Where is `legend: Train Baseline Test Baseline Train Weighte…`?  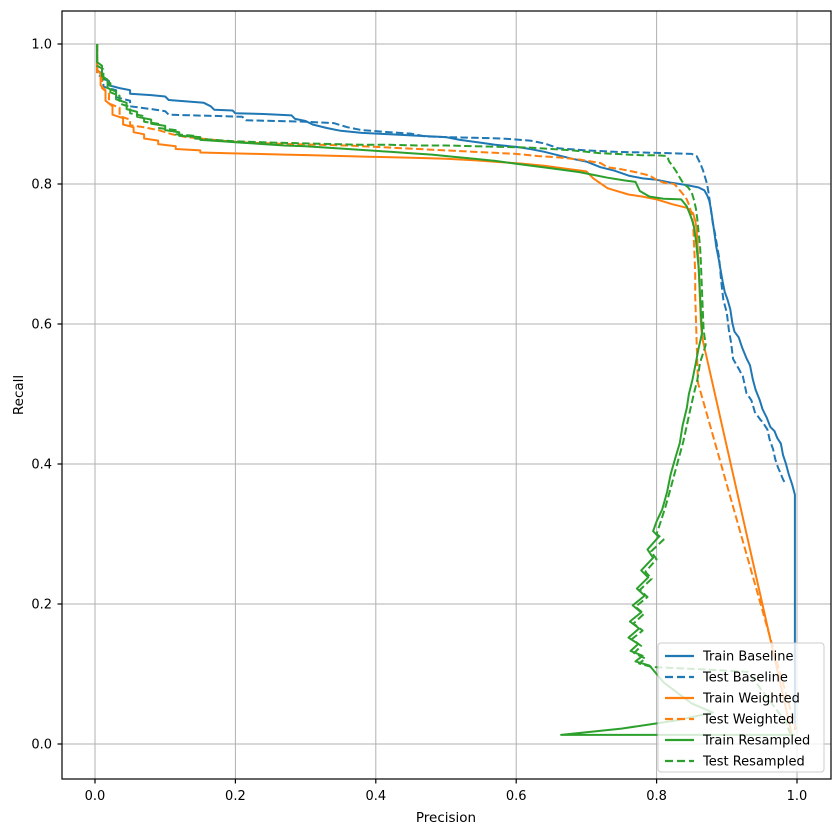 legend: Train Baseline Test Baseline Train Weighte… is located at coordinates (741, 707).